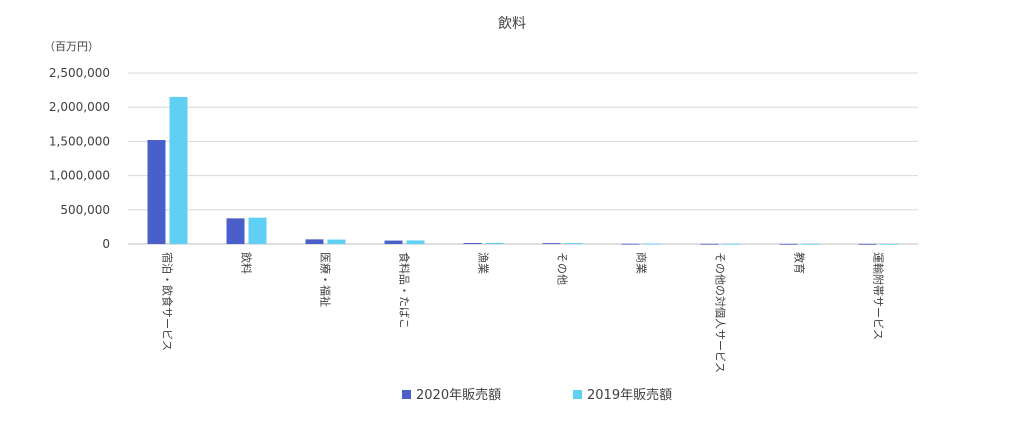 This screenshot has height=426, width=1024. Describe the element at coordinates (168, 301) in the screenshot. I see `x-category-label: 宿泊・飲食サービス` at that location.